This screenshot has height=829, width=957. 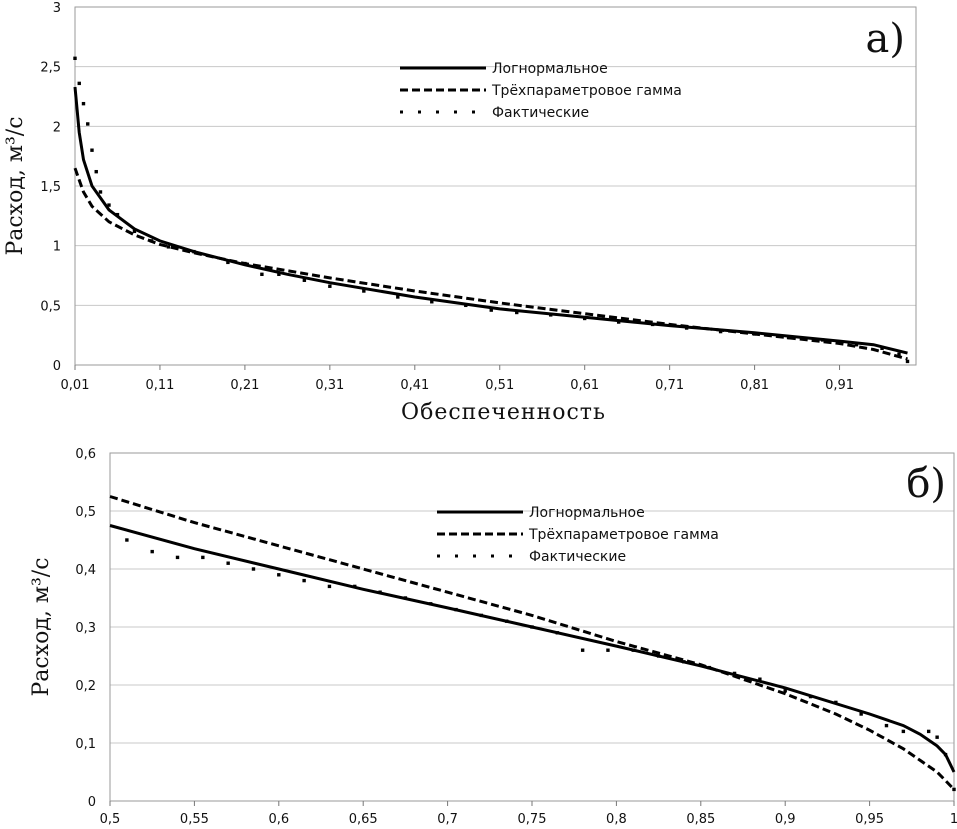 I want to click on panel-label: а), so click(x=885, y=39).